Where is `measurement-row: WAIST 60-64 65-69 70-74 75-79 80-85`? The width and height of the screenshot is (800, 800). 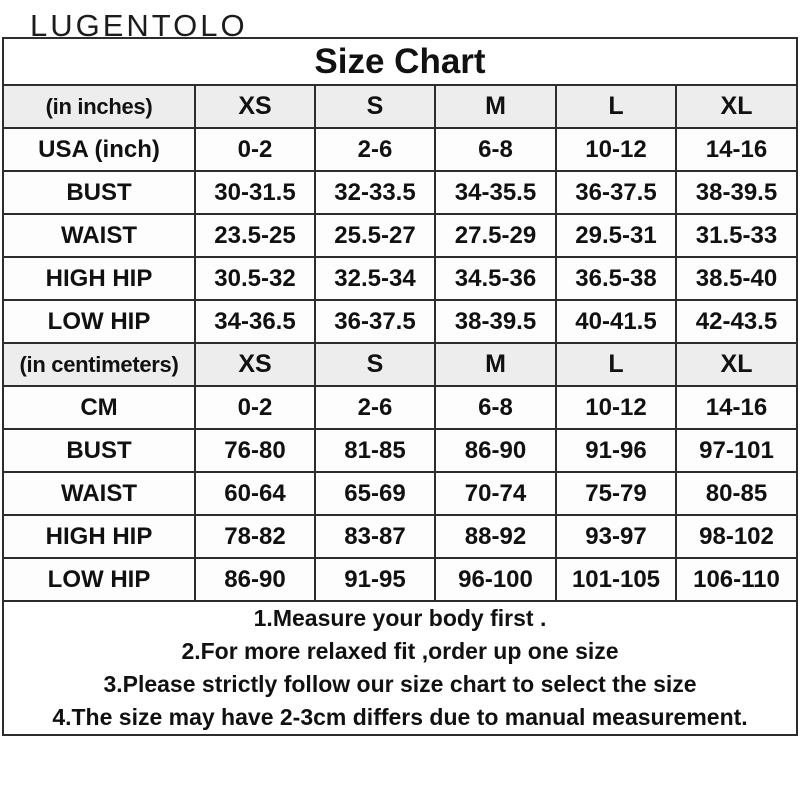
measurement-row: WAIST 60-64 65-69 70-74 75-79 80-85 is located at coordinates (400, 493).